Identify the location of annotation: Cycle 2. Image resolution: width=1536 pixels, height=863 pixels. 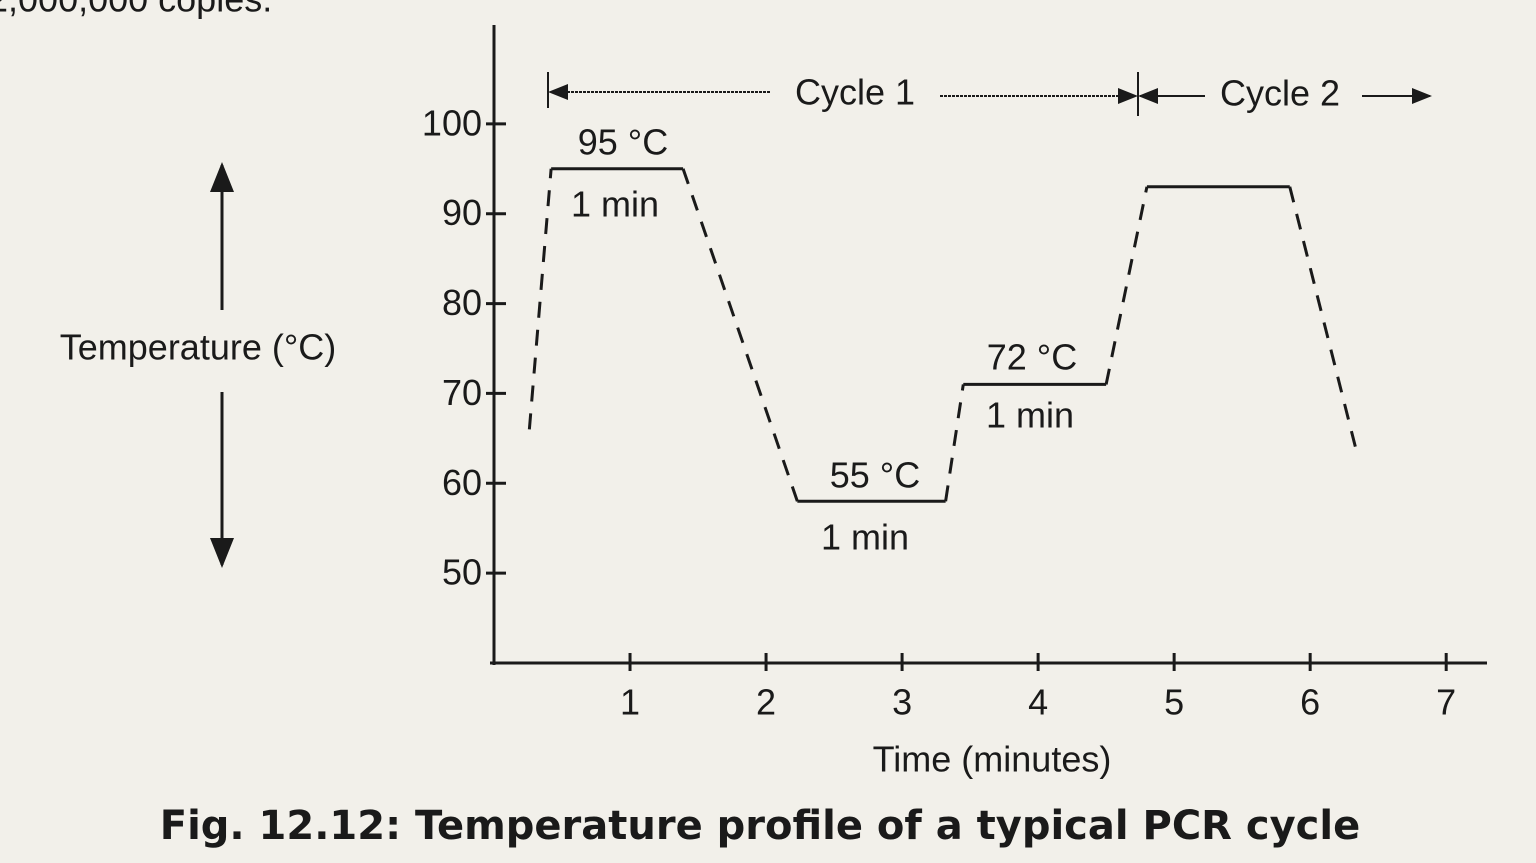
(1280, 93).